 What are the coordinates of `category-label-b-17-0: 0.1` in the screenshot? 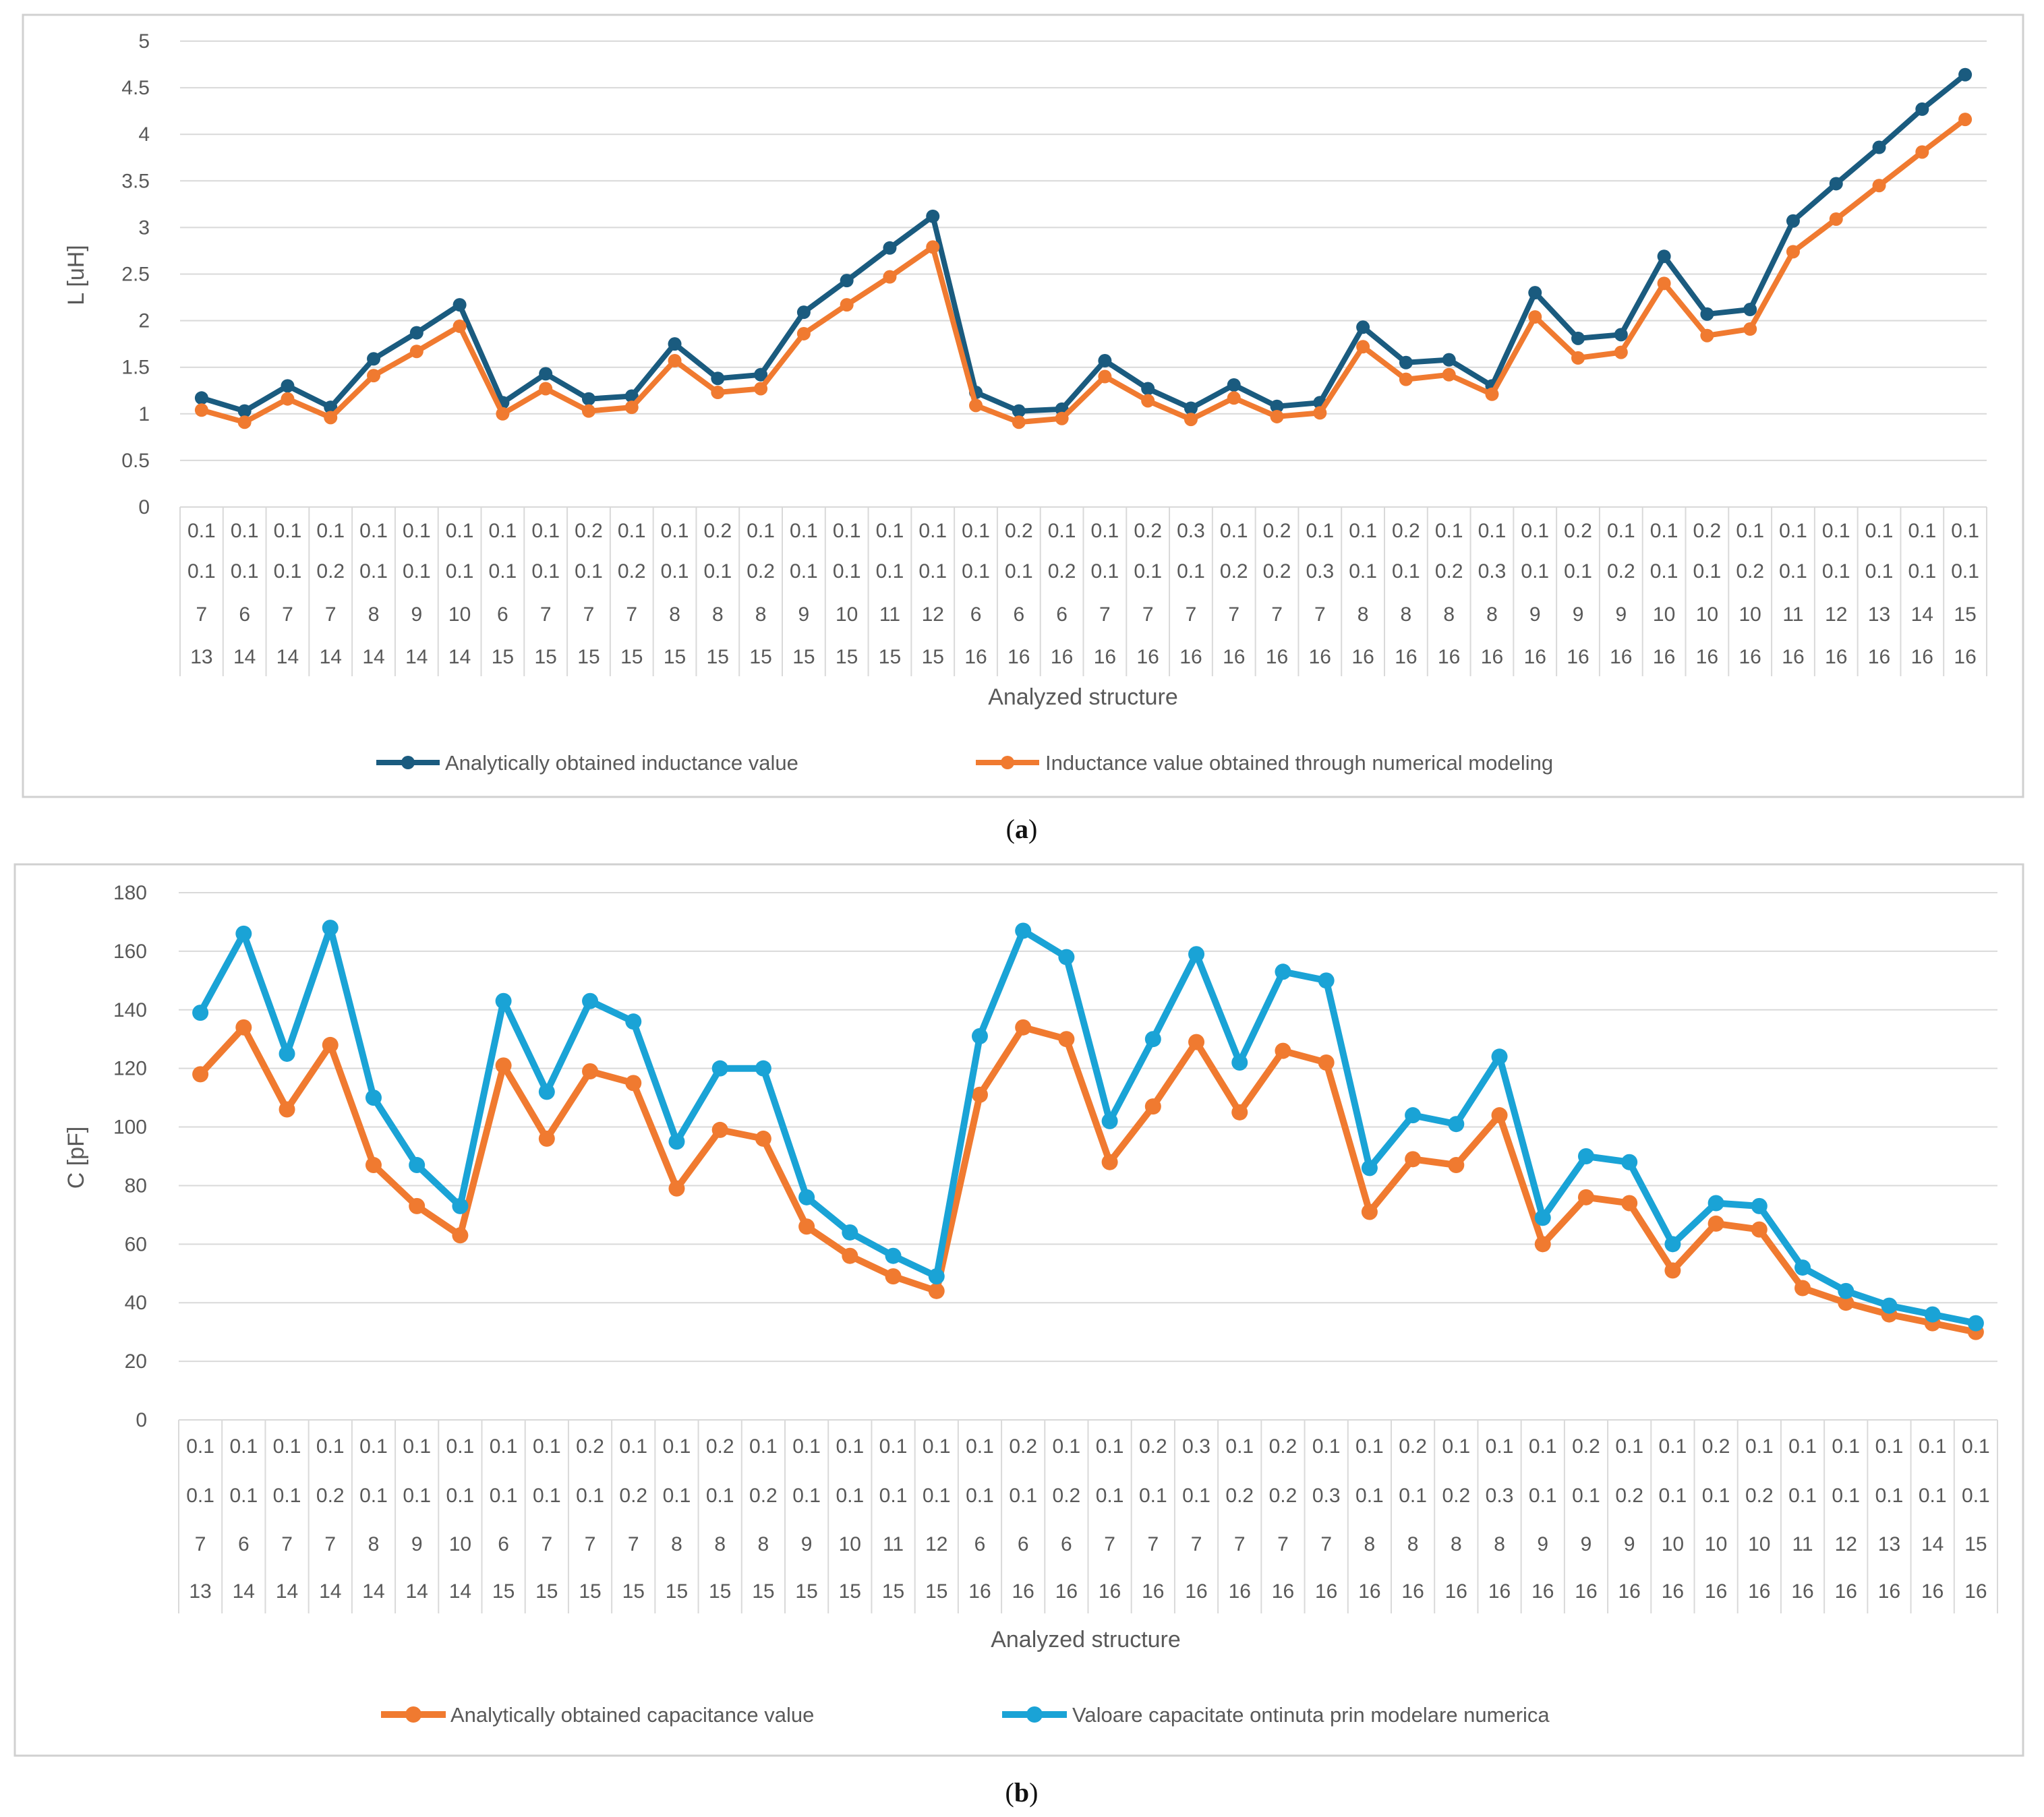 It's located at (937, 1447).